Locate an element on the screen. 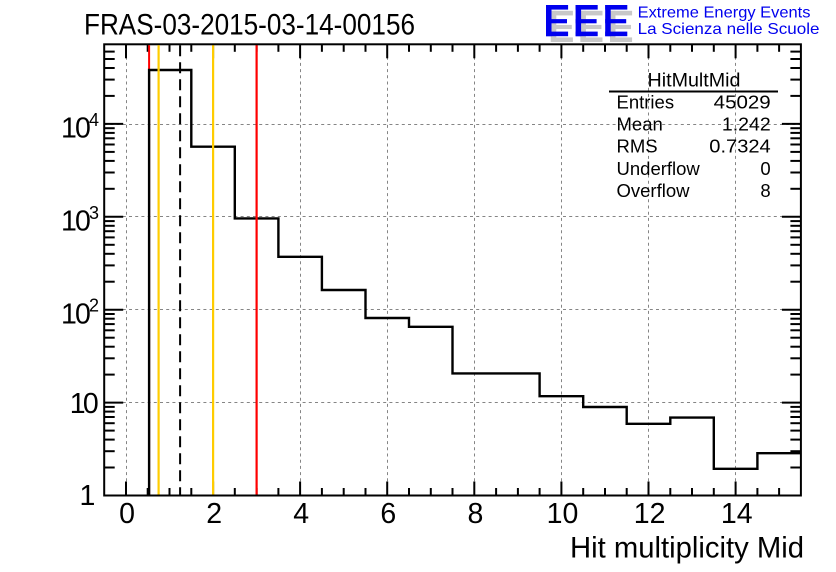 The height and width of the screenshot is (572, 836). svg-text: 14 is located at coordinates (737, 514).